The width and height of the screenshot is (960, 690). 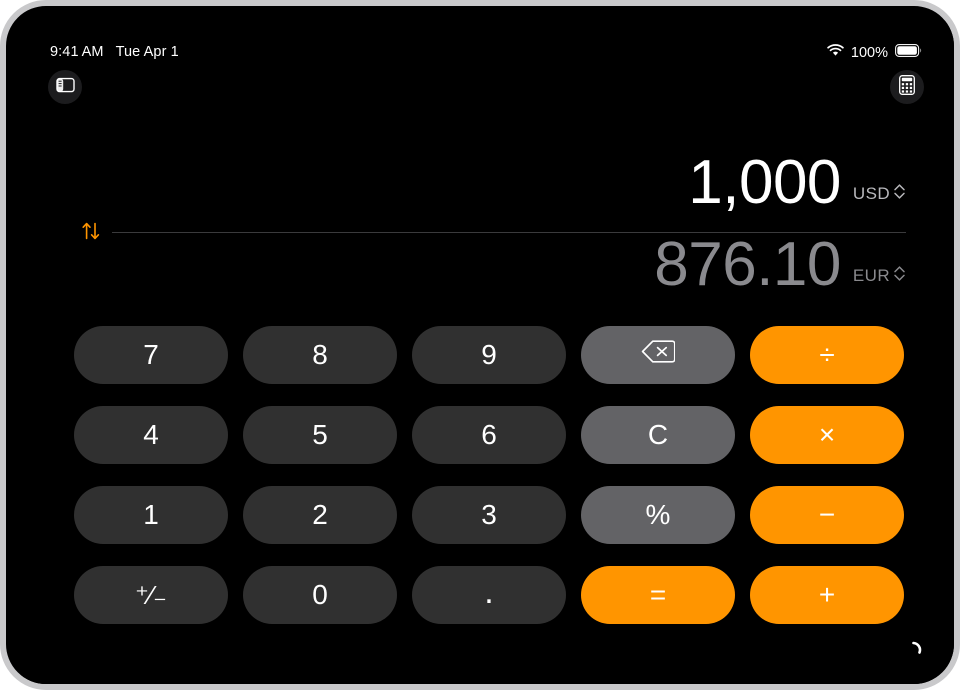 I want to click on currency-code-bottom: EUR, so click(x=871, y=275).